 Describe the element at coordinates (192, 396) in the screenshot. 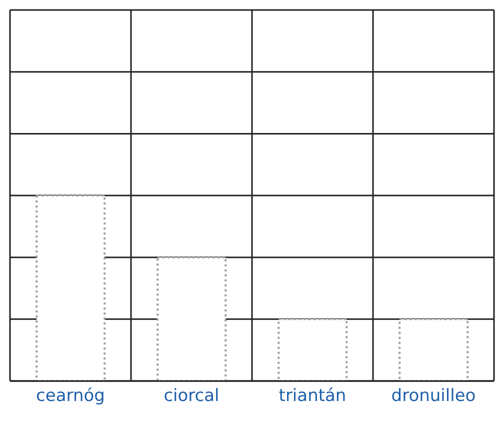

I see `x-tick-label: ciorcal` at that location.